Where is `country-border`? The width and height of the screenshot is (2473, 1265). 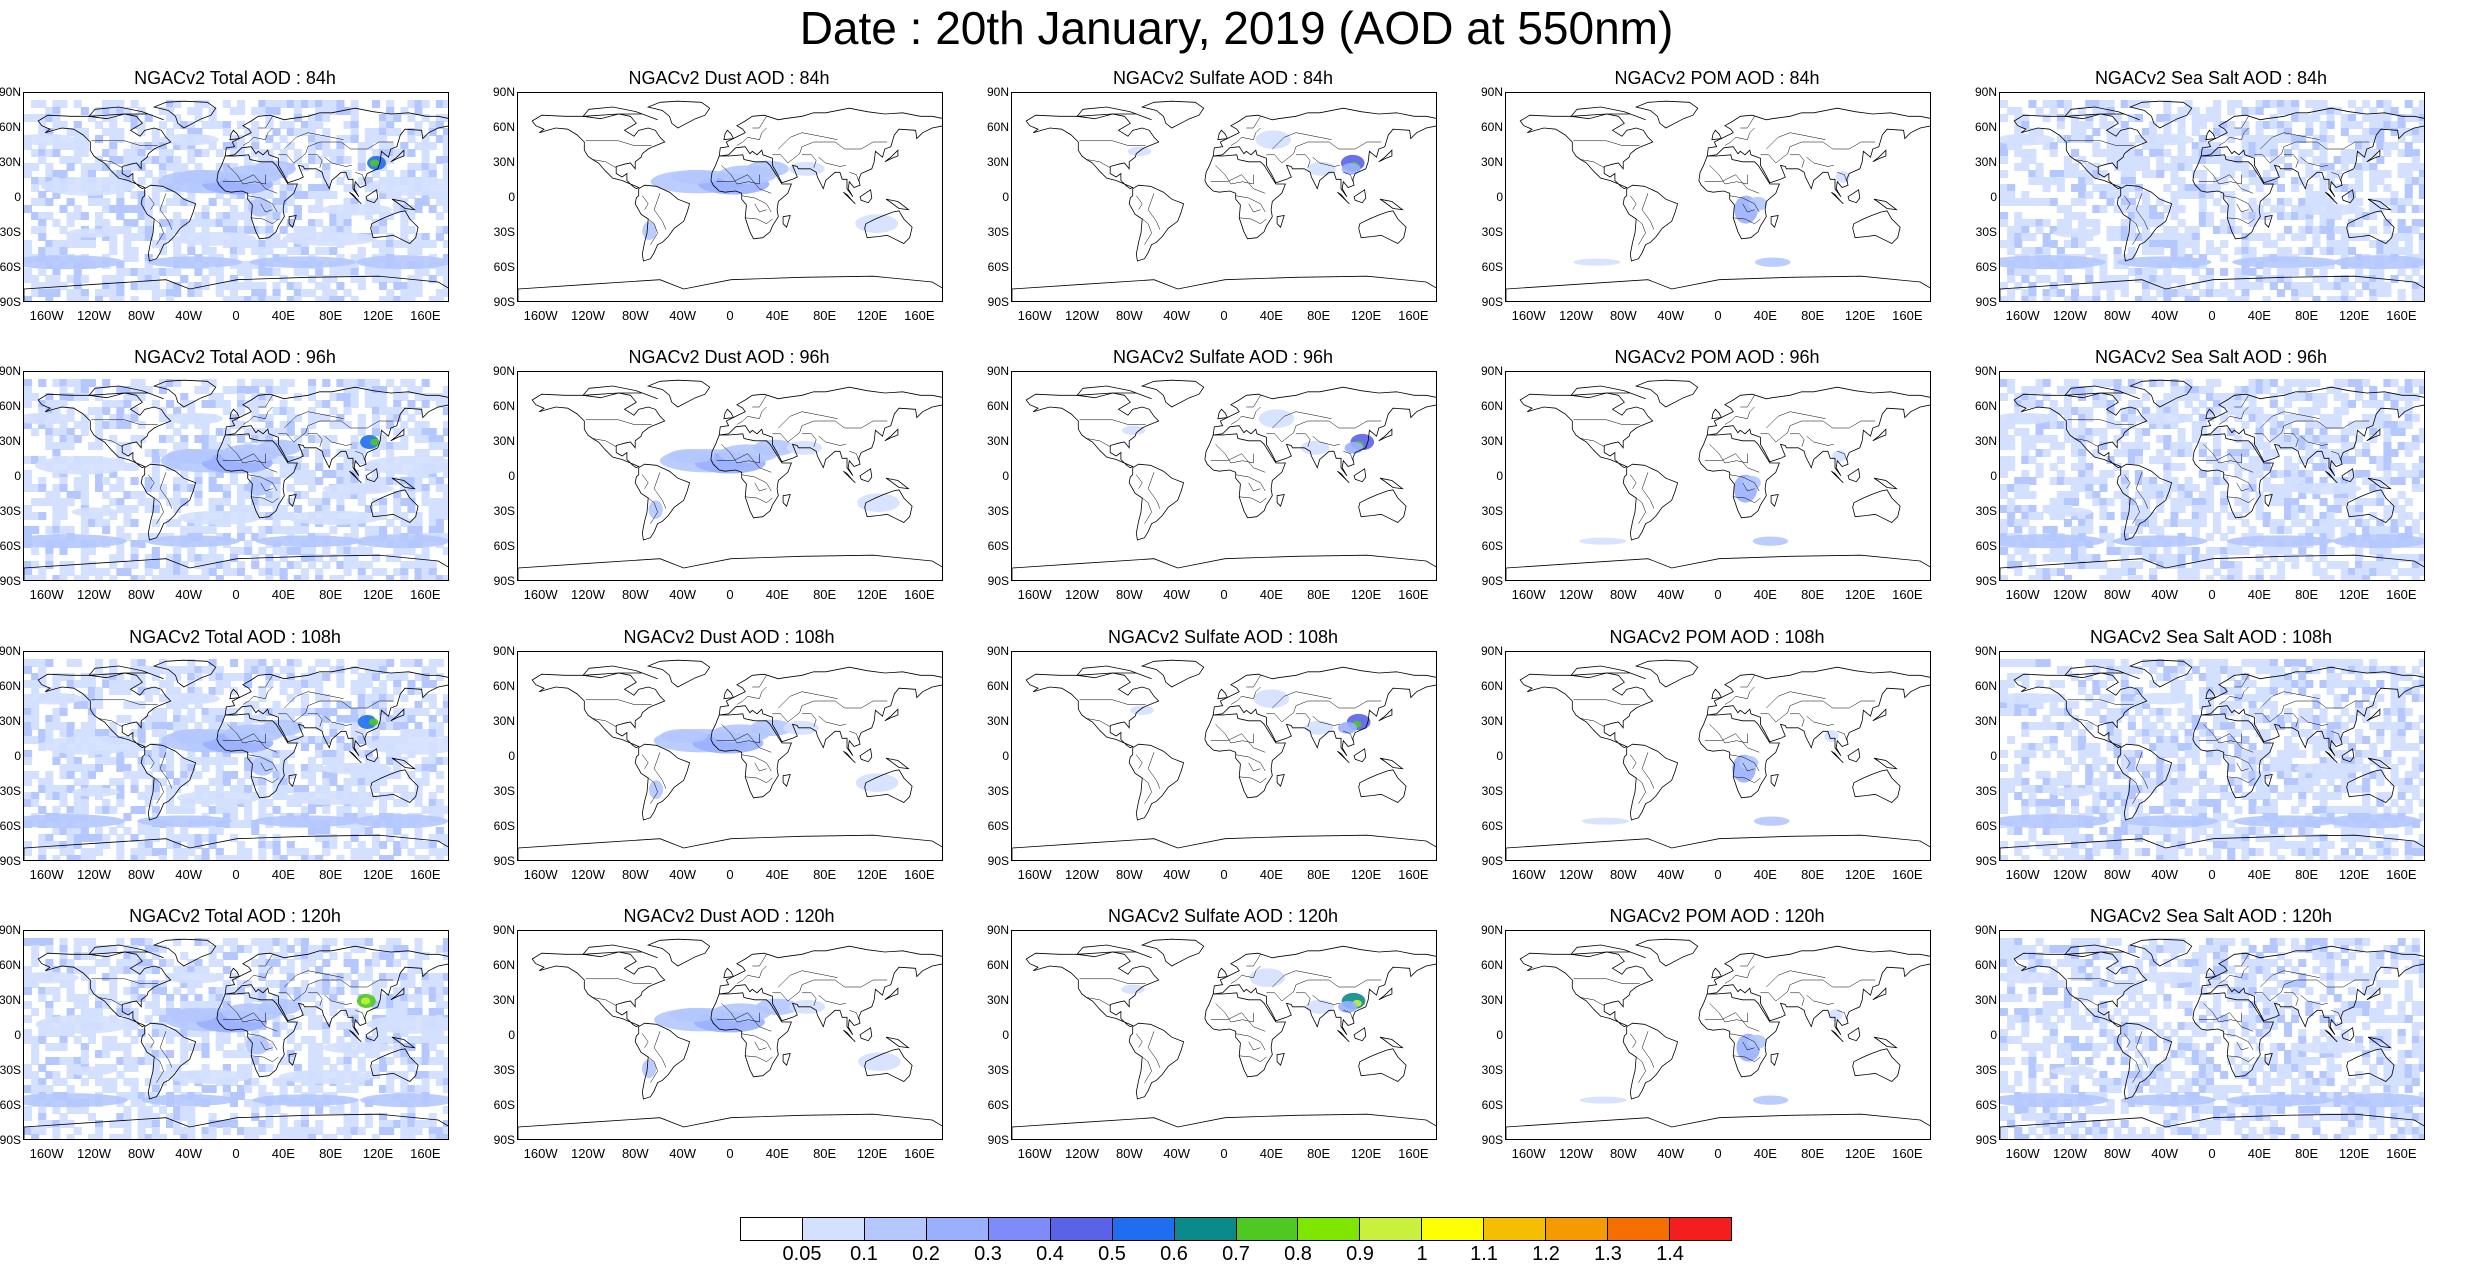 country-border is located at coordinates (1640, 511).